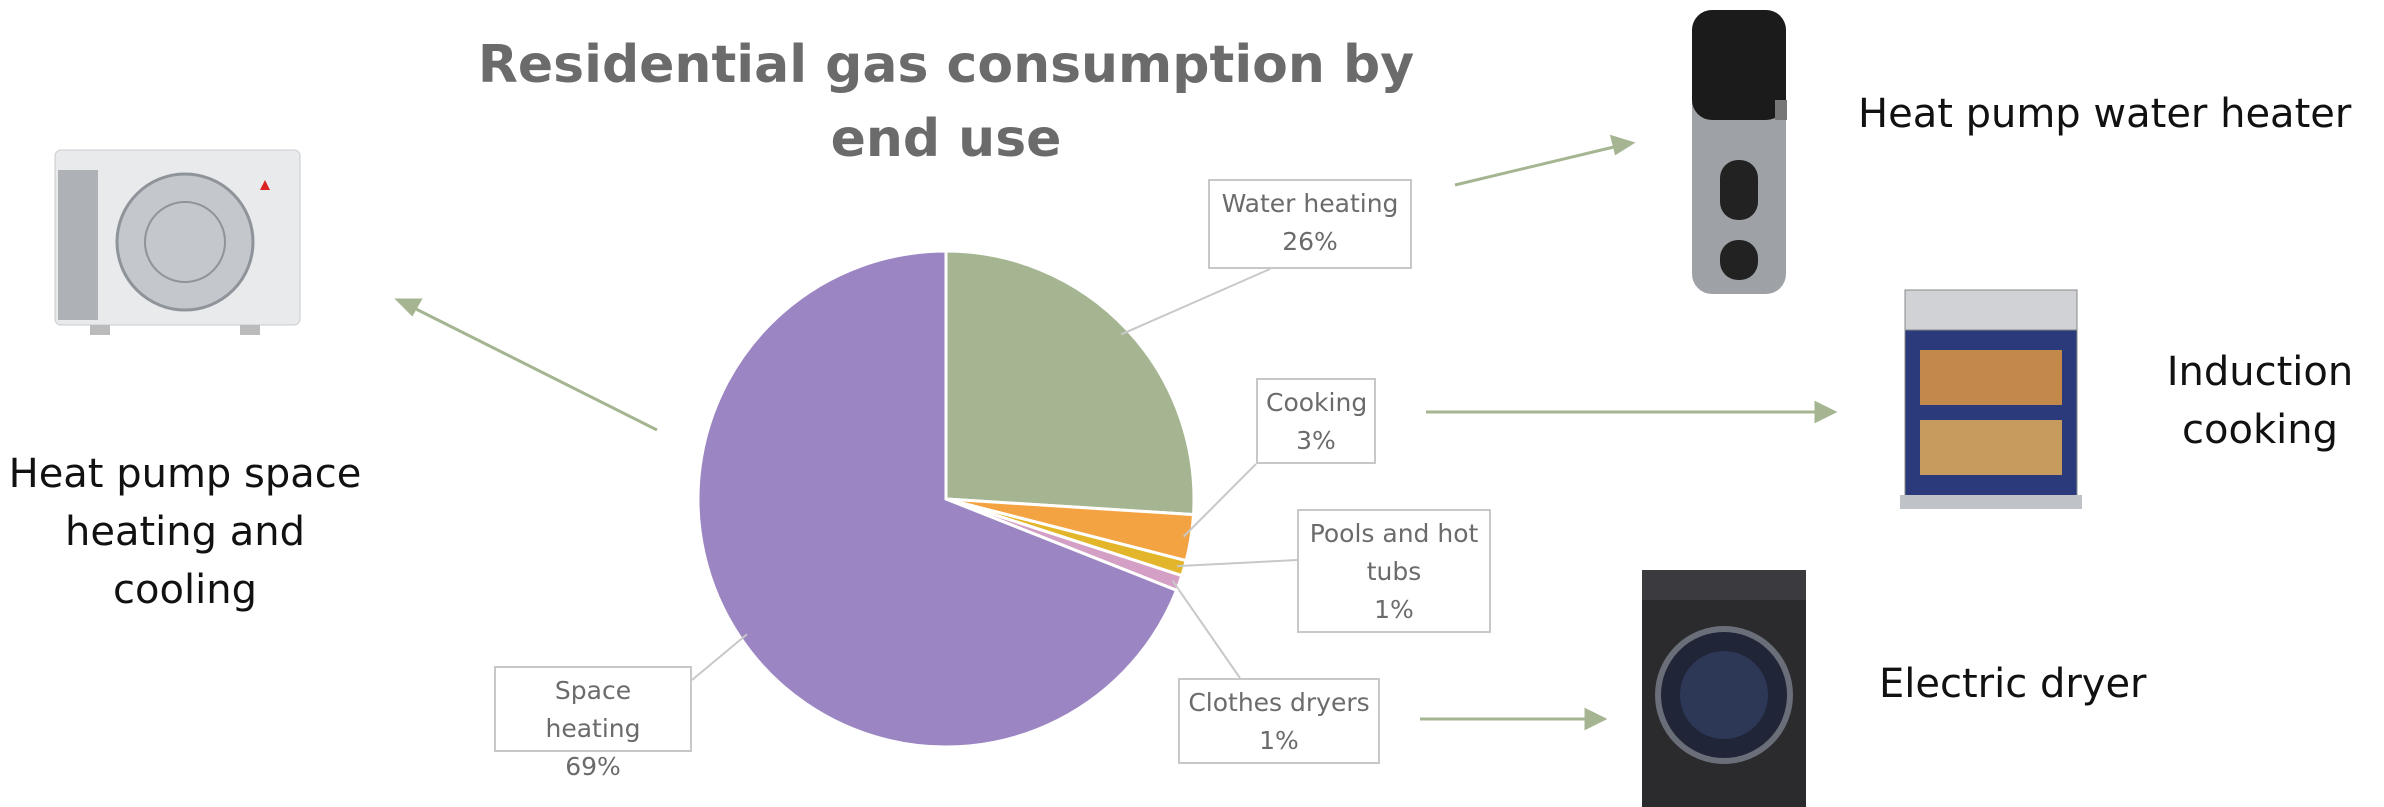 This screenshot has height=807, width=2384. Describe the element at coordinates (1310, 241) in the screenshot. I see `value-label: 26%` at that location.